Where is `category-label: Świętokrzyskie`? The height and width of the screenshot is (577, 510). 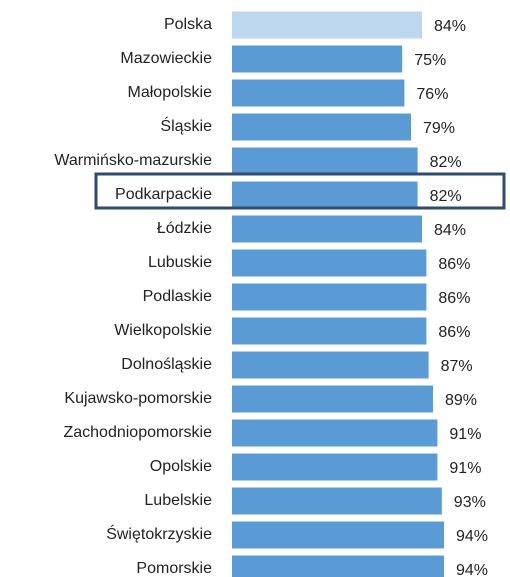 category-label: Świętokrzyskie is located at coordinates (159, 533).